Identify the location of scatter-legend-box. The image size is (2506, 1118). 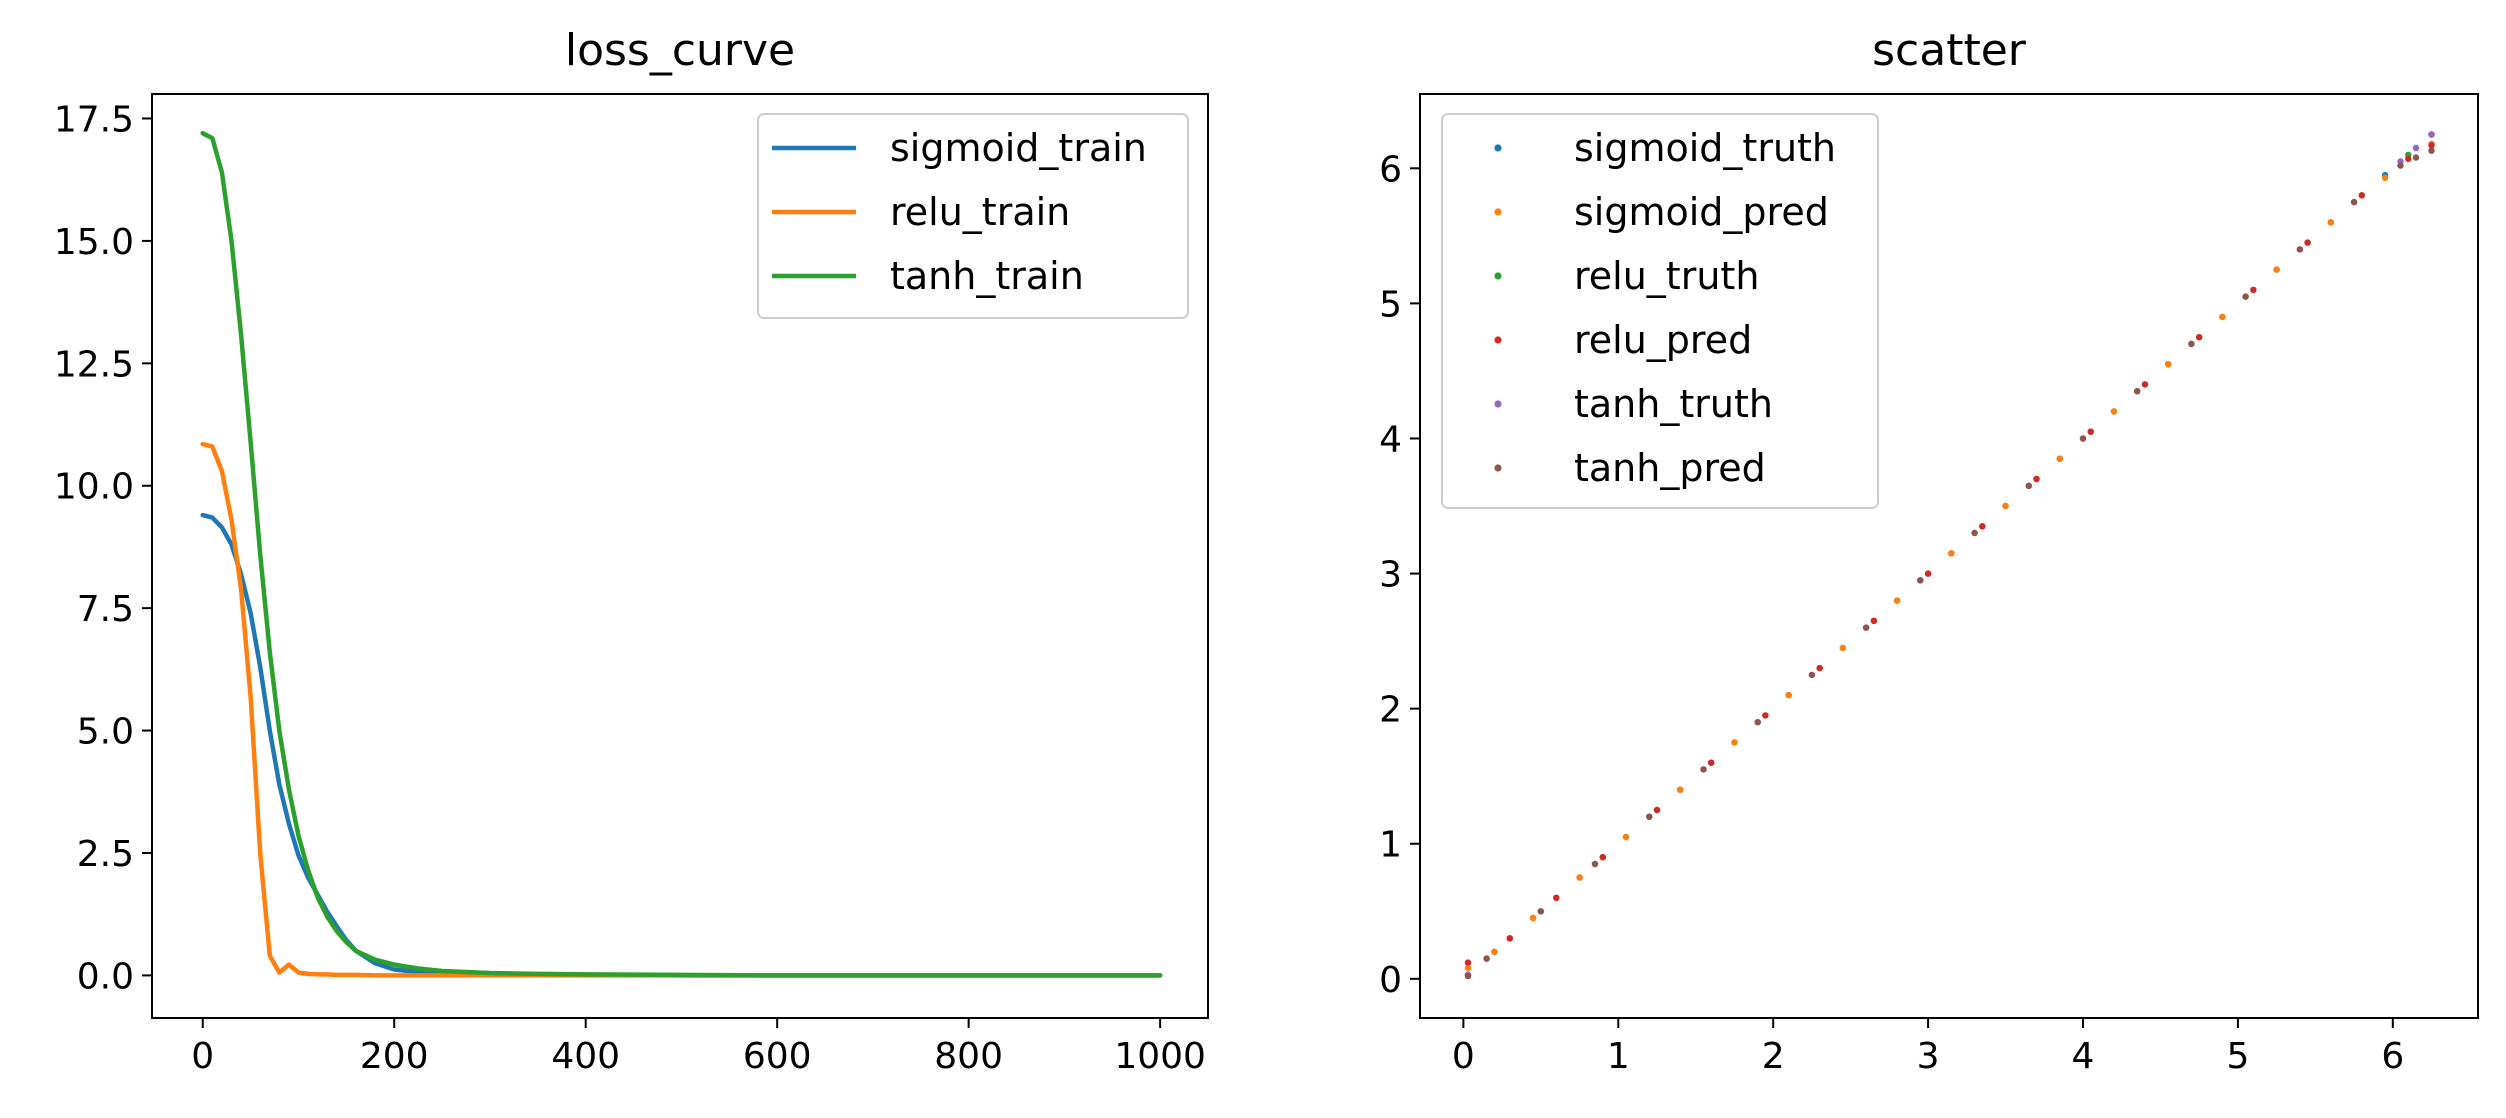
(1660, 311).